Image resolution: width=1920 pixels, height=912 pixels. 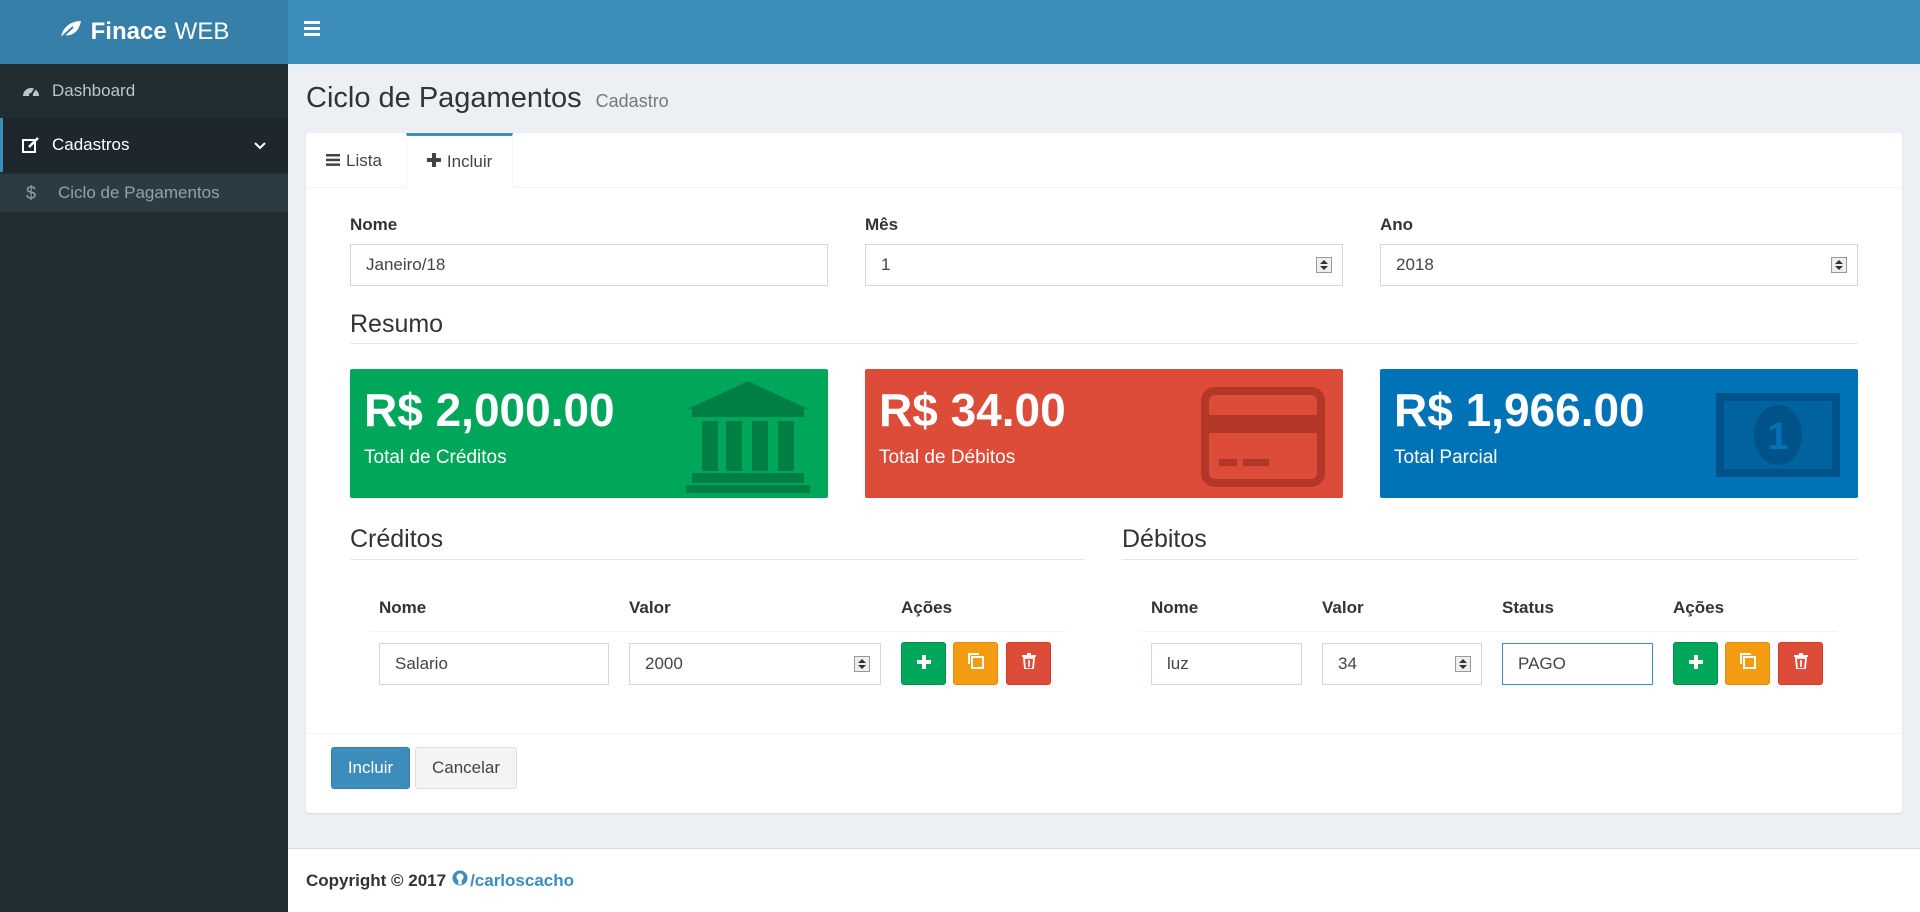 What do you see at coordinates (972, 410) in the screenshot?
I see `card-amount: R$ 34.00` at bounding box center [972, 410].